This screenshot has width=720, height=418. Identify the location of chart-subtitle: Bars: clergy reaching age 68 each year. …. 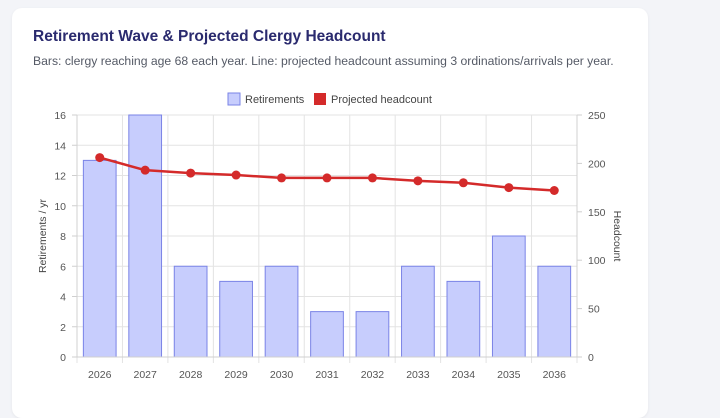
(323, 61).